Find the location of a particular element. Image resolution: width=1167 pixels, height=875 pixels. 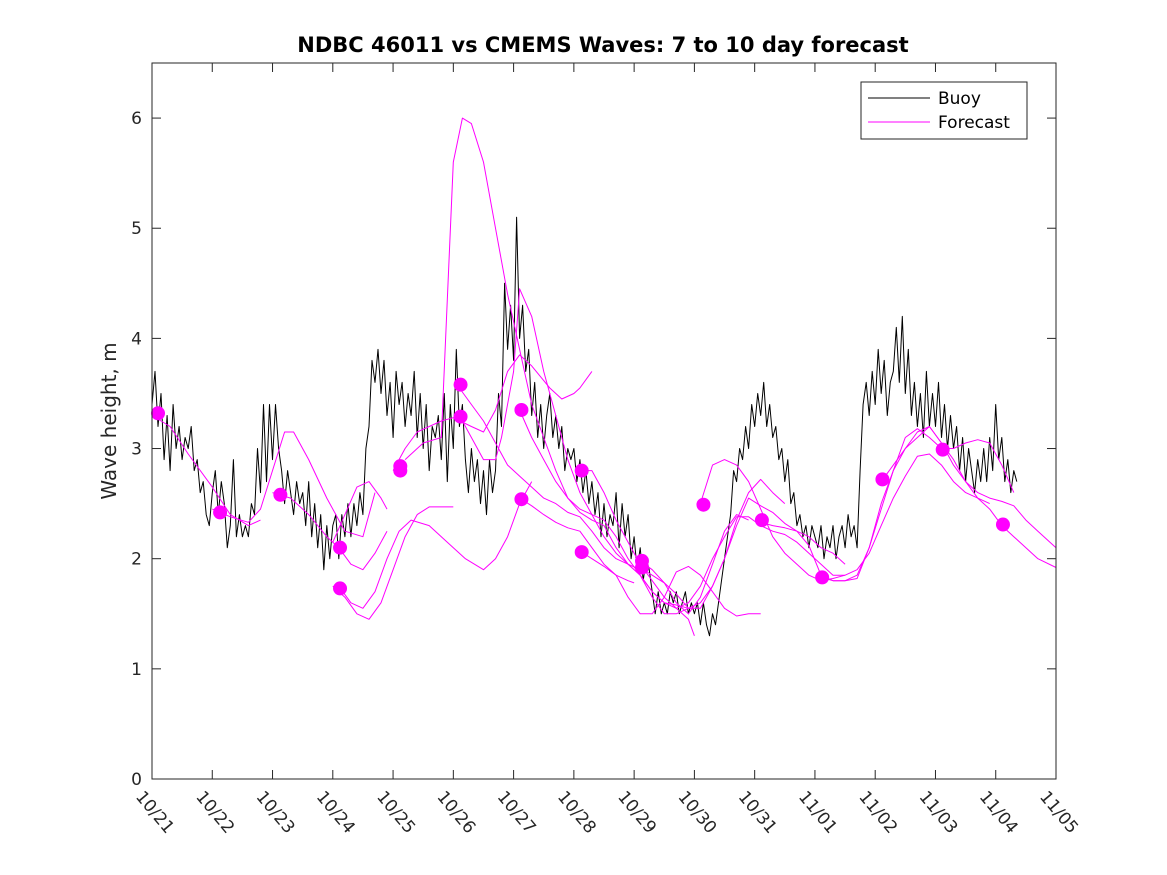

y-tick-label: 5 is located at coordinates (136, 229).